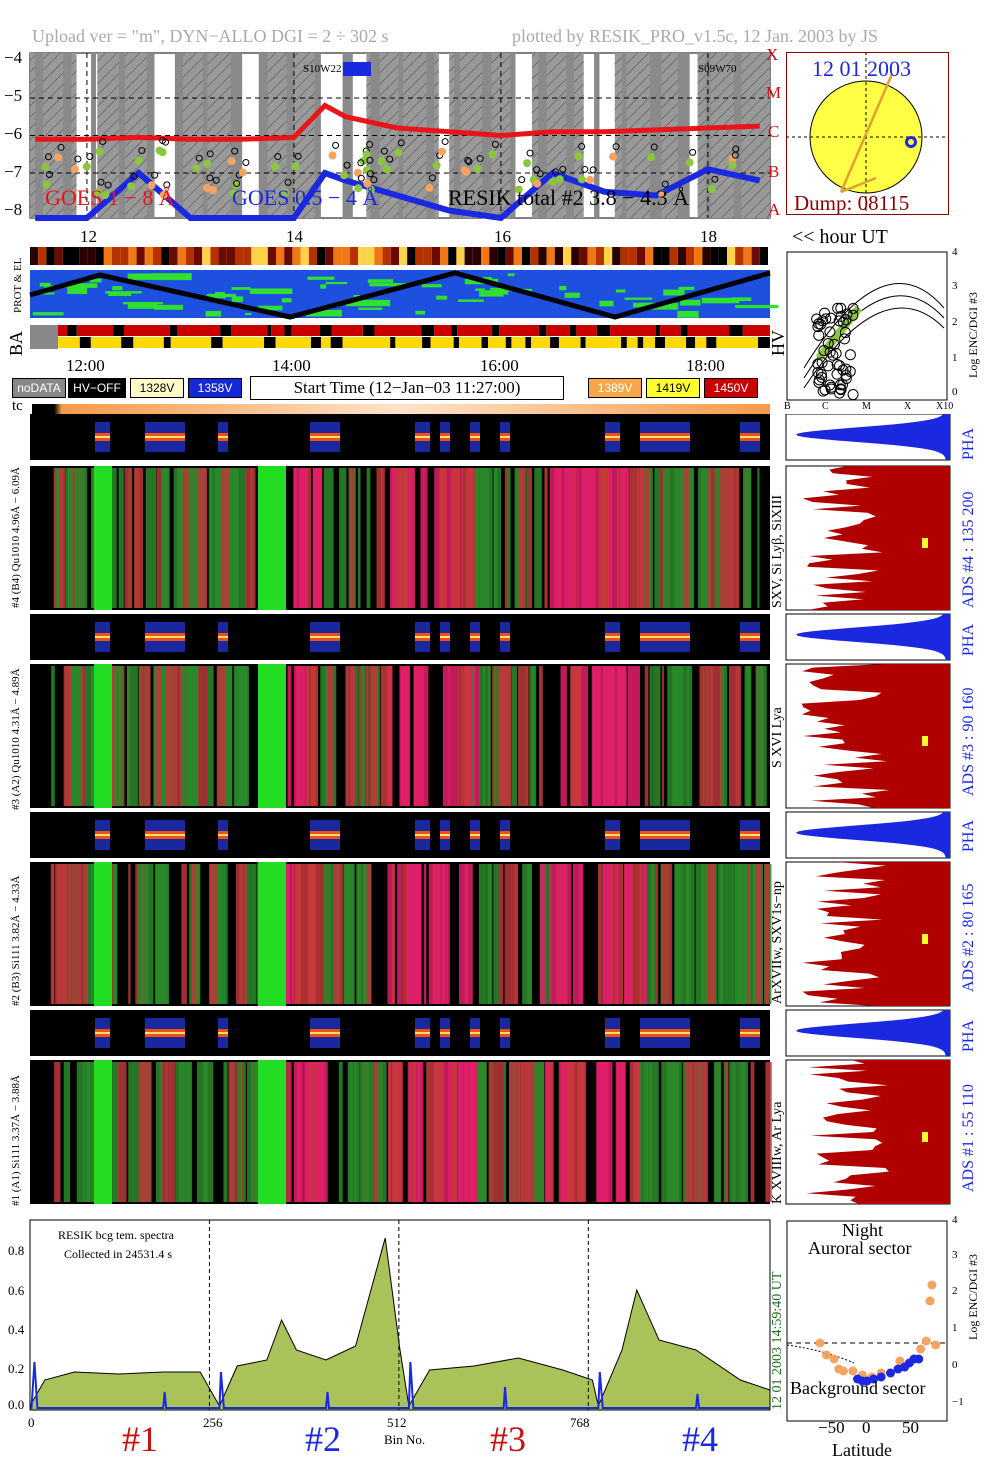  Describe the element at coordinates (955, 1220) in the screenshot. I see `lat-ytick-4: 4` at that location.